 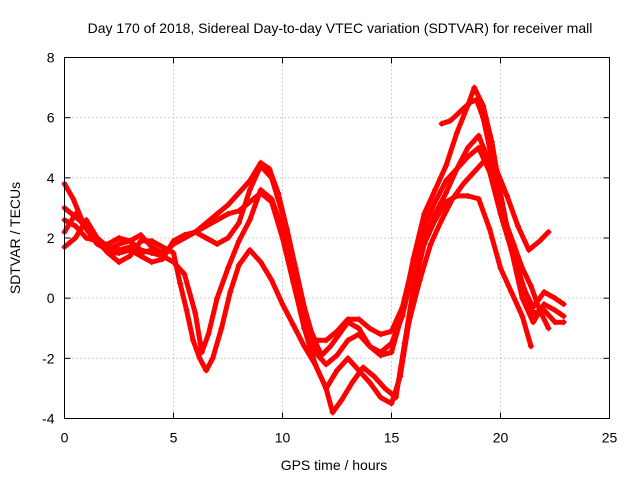 What do you see at coordinates (65, 438) in the screenshot?
I see `x-tick-label: 0` at bounding box center [65, 438].